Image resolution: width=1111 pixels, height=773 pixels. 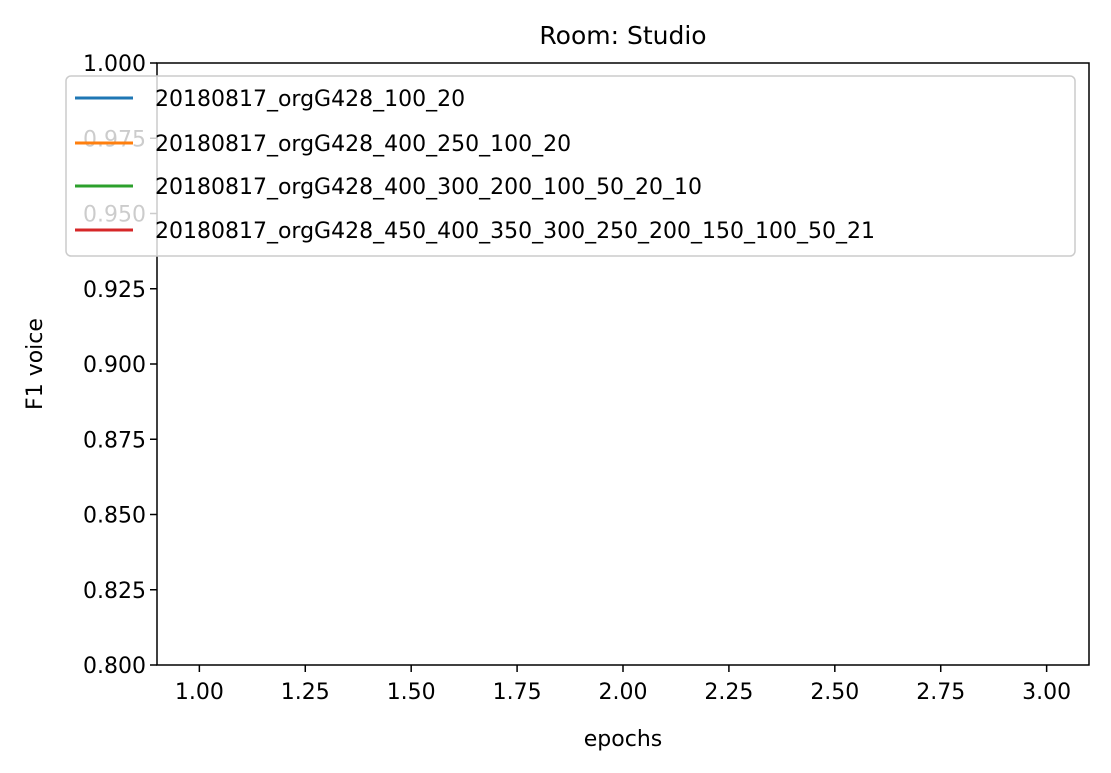 I want to click on y-tick-label: 0.875, so click(x=114, y=440).